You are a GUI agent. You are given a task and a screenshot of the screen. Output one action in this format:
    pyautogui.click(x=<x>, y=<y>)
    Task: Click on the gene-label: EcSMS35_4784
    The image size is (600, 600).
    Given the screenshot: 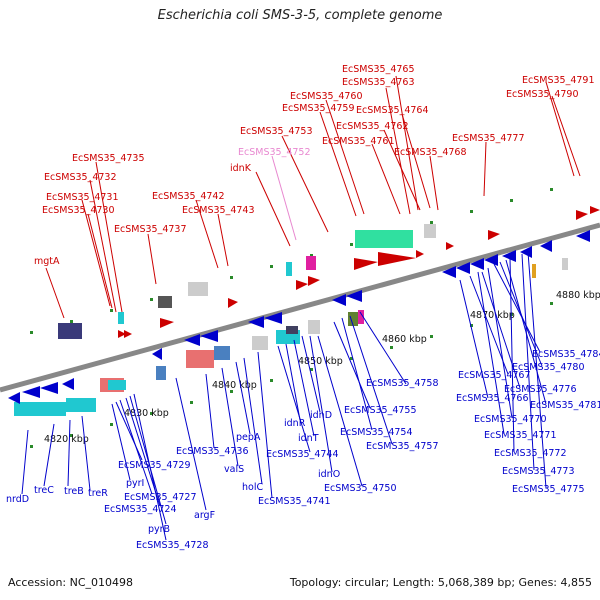 What is the action you would take?
    pyautogui.click(x=566, y=354)
    